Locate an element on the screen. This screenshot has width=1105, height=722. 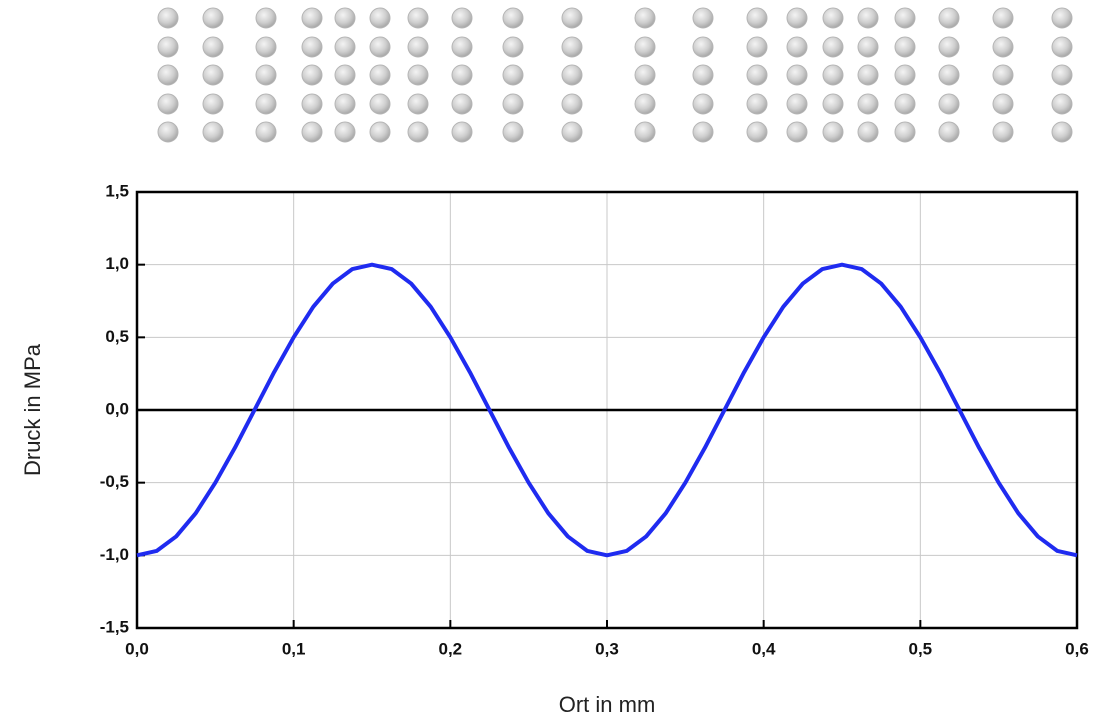
x-tick-label: 0,5 is located at coordinates (921, 648).